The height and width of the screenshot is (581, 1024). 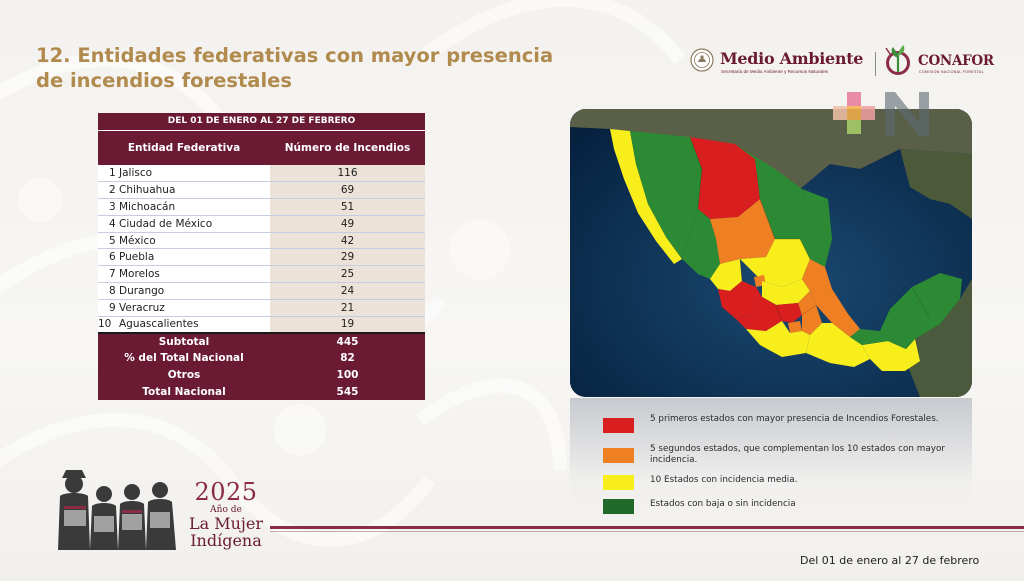 I want to click on legend-label: 10 Estados con incidencia media., so click(x=724, y=480).